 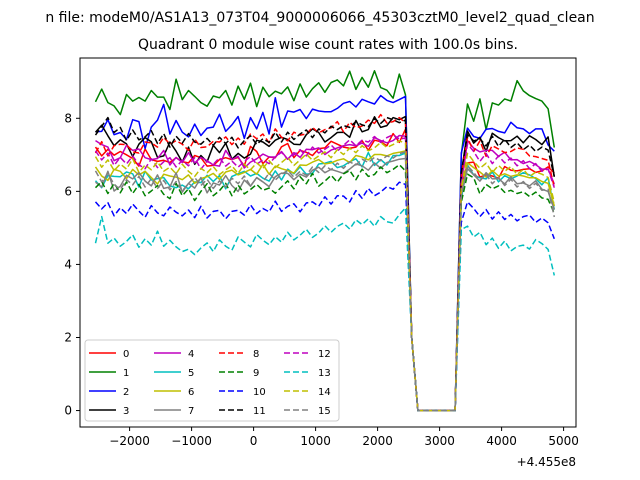 What do you see at coordinates (191, 373) in the screenshot?
I see `legend-label-5: 5` at bounding box center [191, 373].